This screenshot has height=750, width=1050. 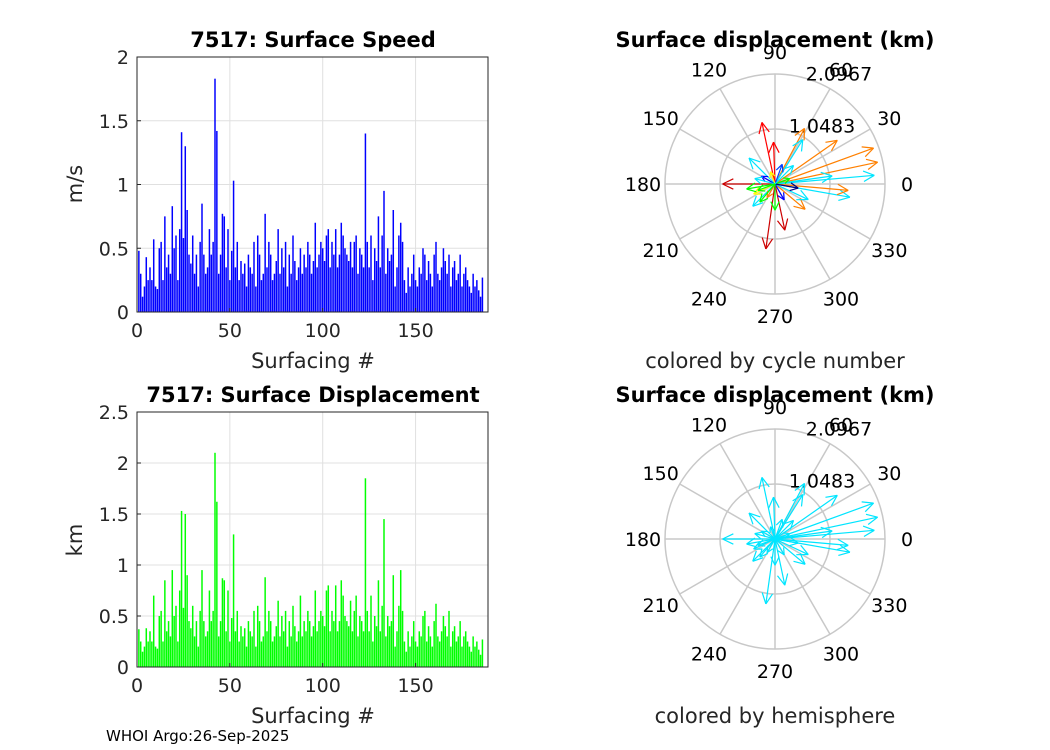 I want to click on compass-cycle-angle-label: 330, so click(x=889, y=251).